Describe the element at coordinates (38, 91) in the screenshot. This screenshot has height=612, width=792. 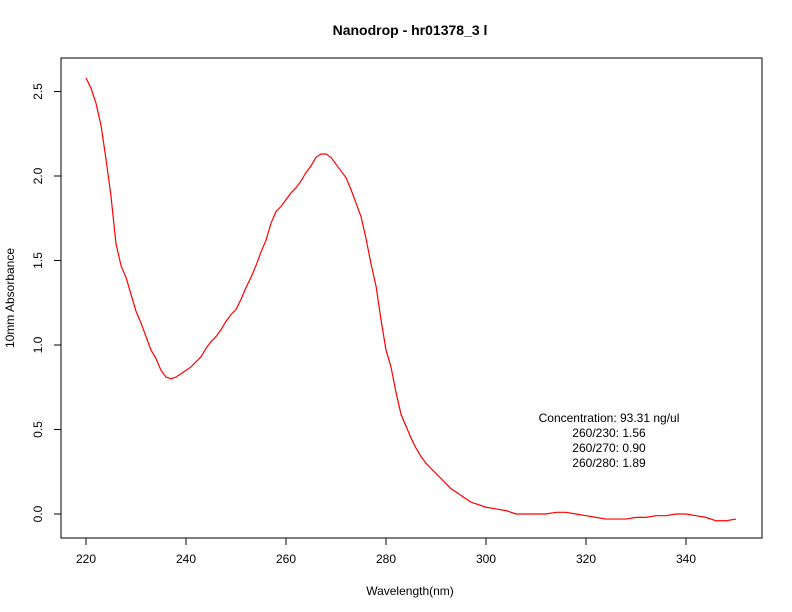
I see `y-tick-label: 2.5` at that location.